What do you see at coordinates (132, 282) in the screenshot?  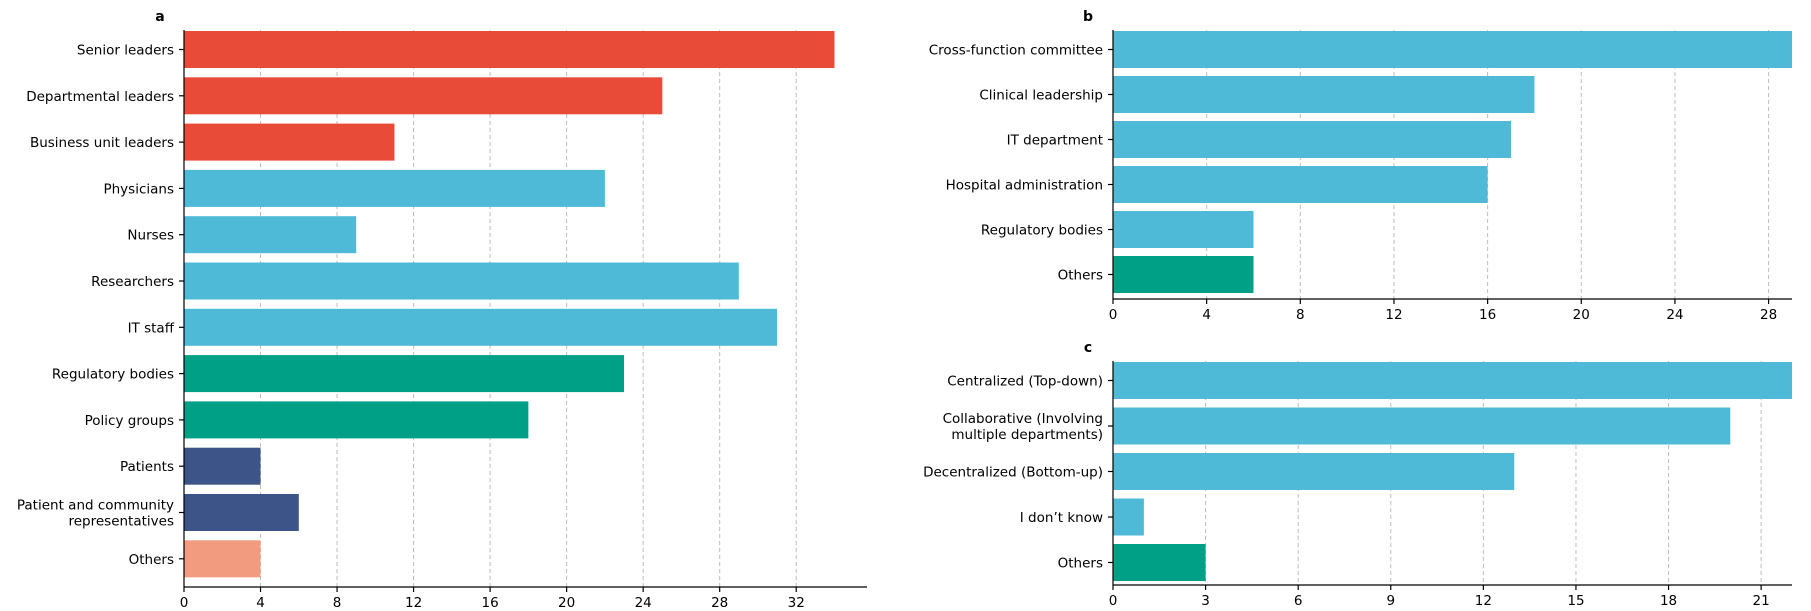 I see `category-label-researchers: Researchers` at bounding box center [132, 282].